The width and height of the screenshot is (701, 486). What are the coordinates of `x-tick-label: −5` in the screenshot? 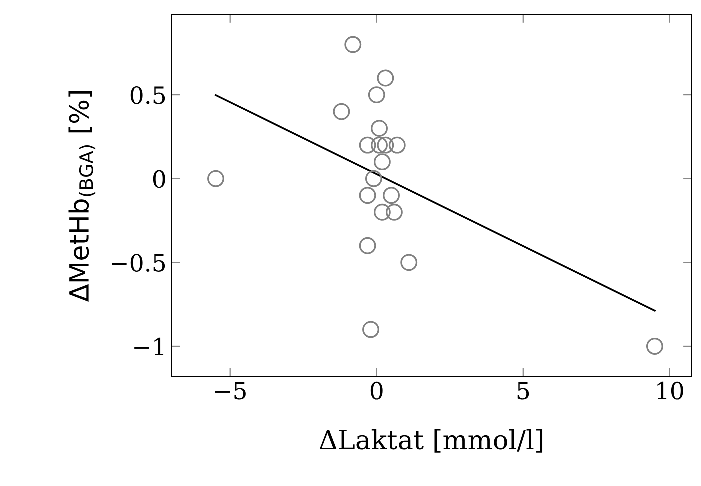 It's located at (230, 391).